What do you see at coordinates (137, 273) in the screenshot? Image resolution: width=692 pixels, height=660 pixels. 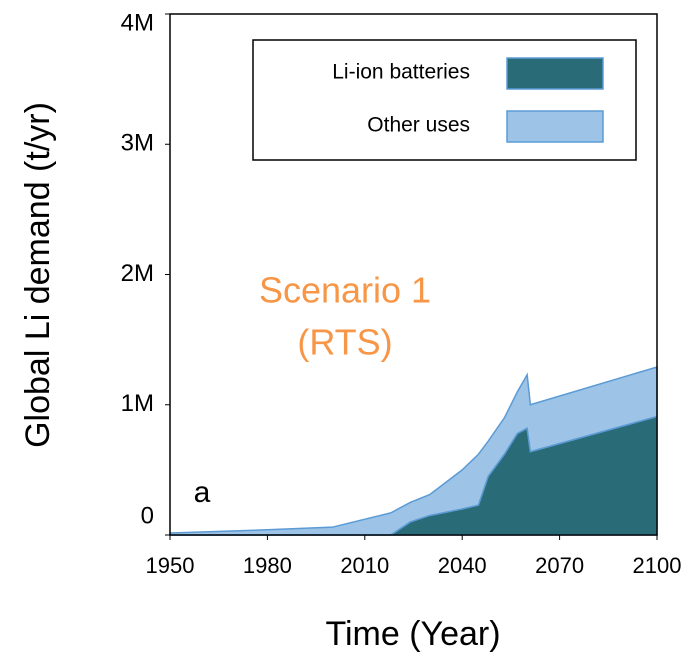 I see `y-tick-label: 2M` at bounding box center [137, 273].